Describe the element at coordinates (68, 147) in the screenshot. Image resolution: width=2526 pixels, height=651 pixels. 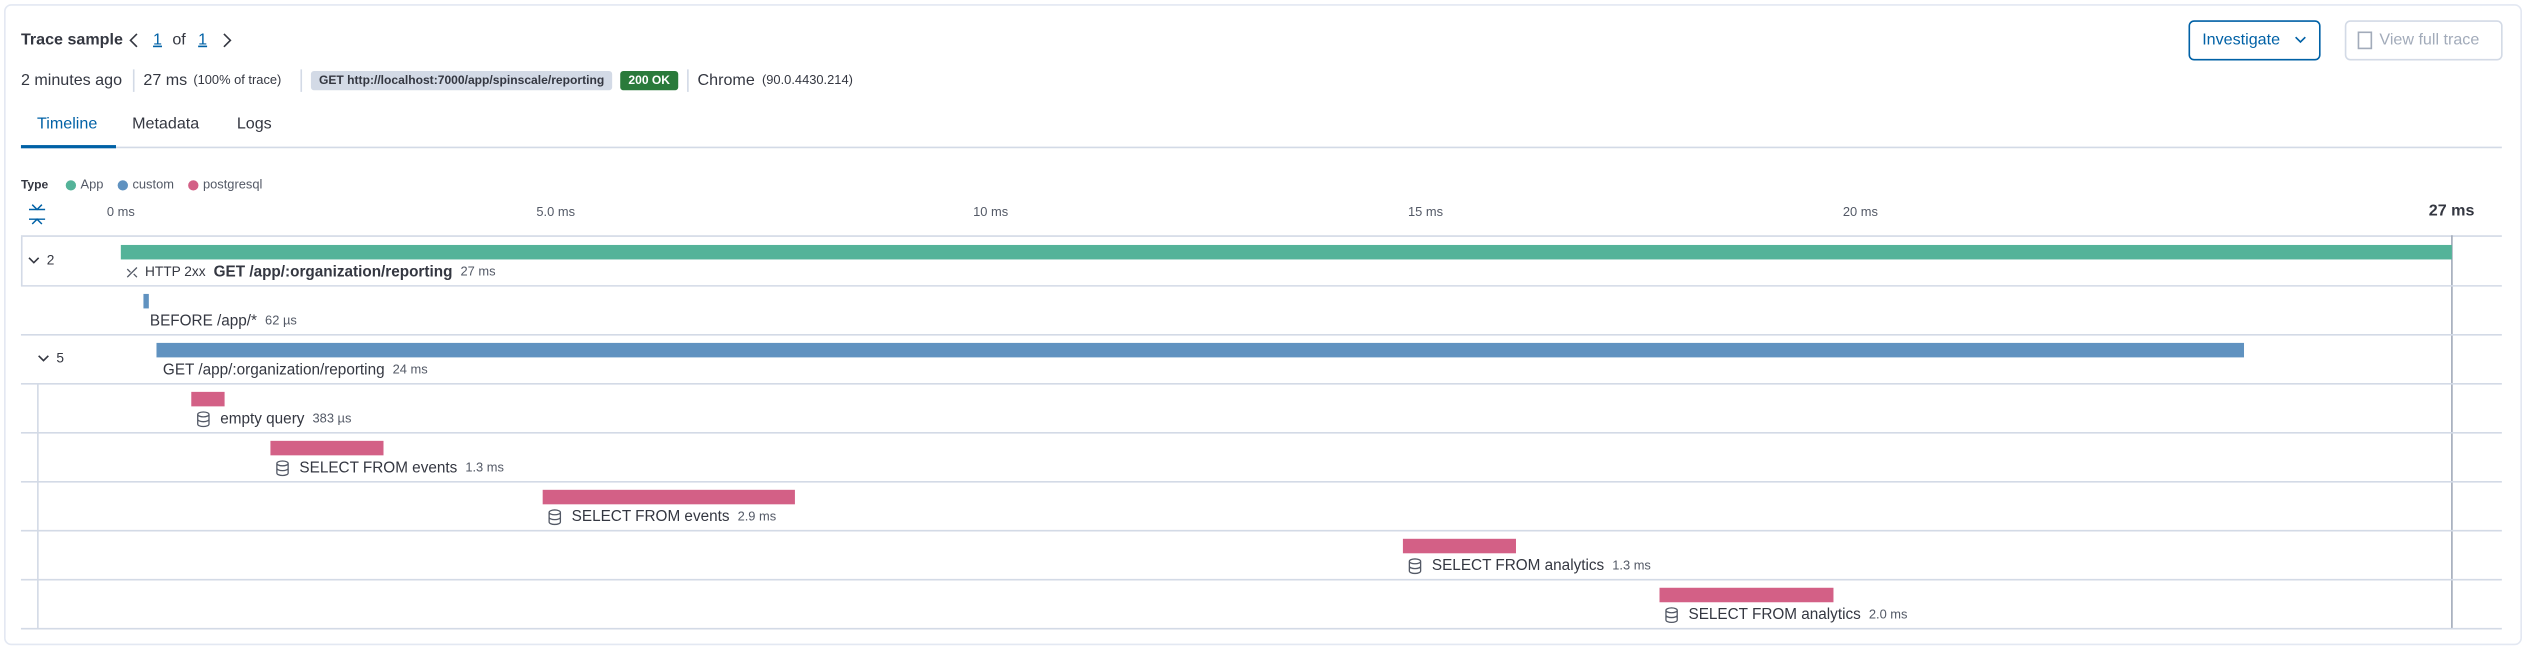
I see `active-tab-indicator` at that location.